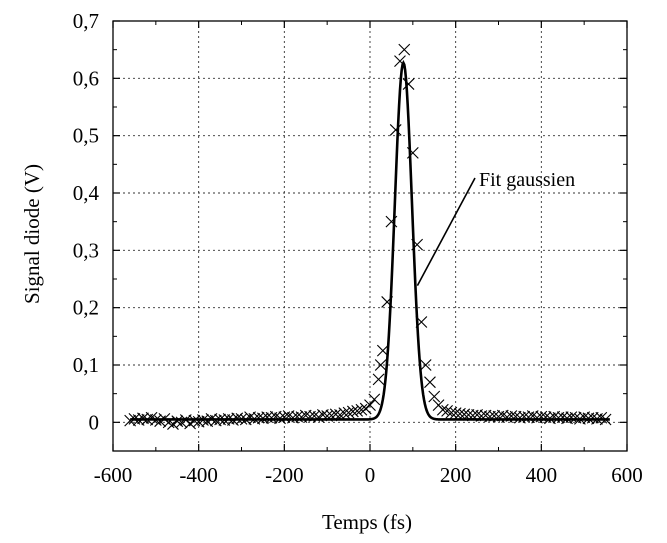 The width and height of the screenshot is (667, 543). What do you see at coordinates (86, 21) in the screenshot?
I see `y-tick-label: 0,7` at bounding box center [86, 21].